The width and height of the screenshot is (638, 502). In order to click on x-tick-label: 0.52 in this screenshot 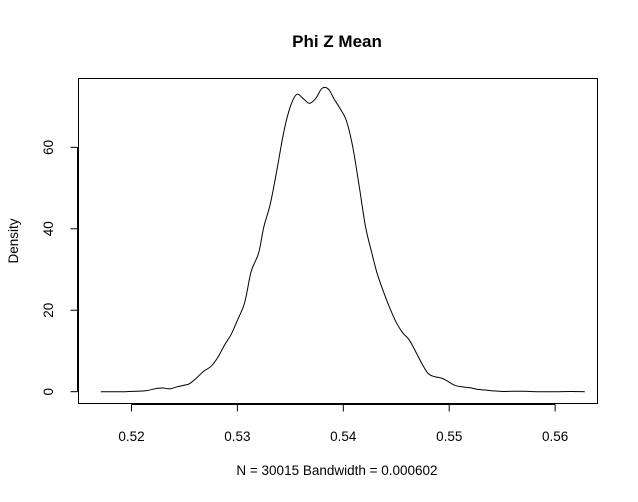, I will do `click(131, 436)`.